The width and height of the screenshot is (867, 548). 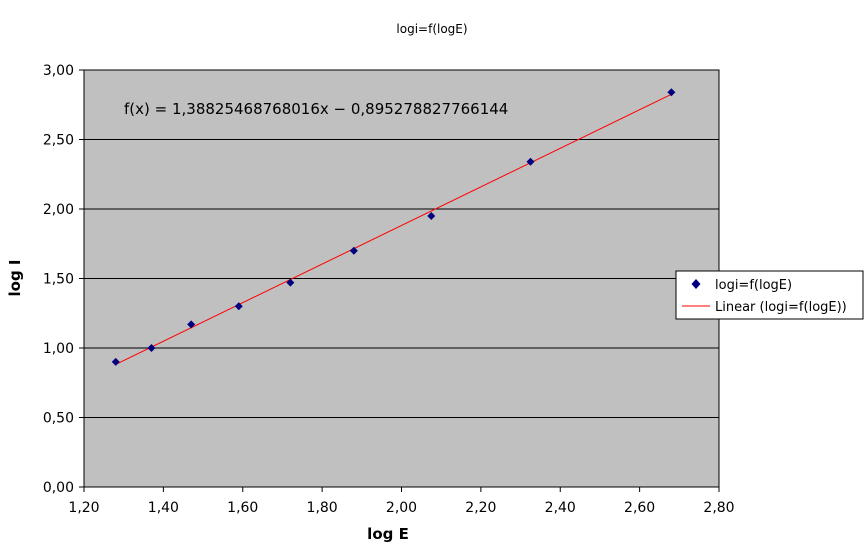 I want to click on y-tick-label: 0,00, so click(x=58, y=488).